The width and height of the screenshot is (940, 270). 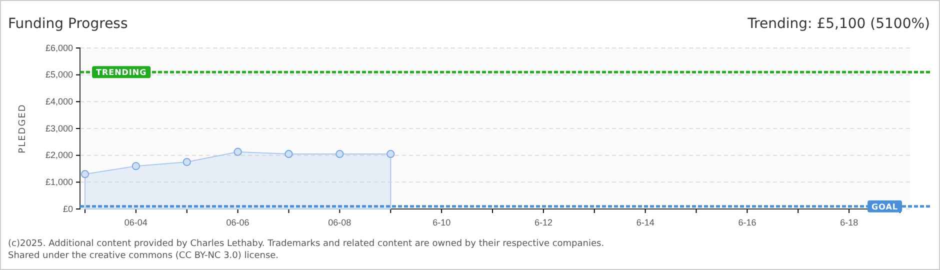 What do you see at coordinates (441, 222) in the screenshot?
I see `x-tick-label: 6-10` at bounding box center [441, 222].